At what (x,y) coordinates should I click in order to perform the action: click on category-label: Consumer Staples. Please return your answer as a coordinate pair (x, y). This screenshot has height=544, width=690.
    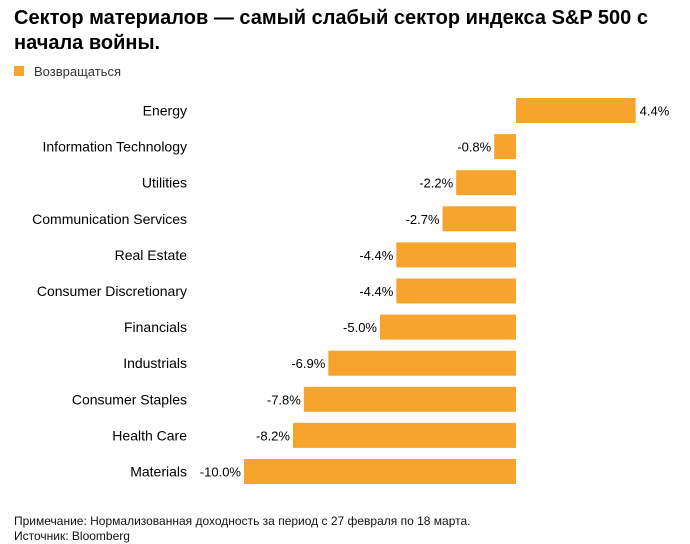
    Looking at the image, I should click on (129, 399).